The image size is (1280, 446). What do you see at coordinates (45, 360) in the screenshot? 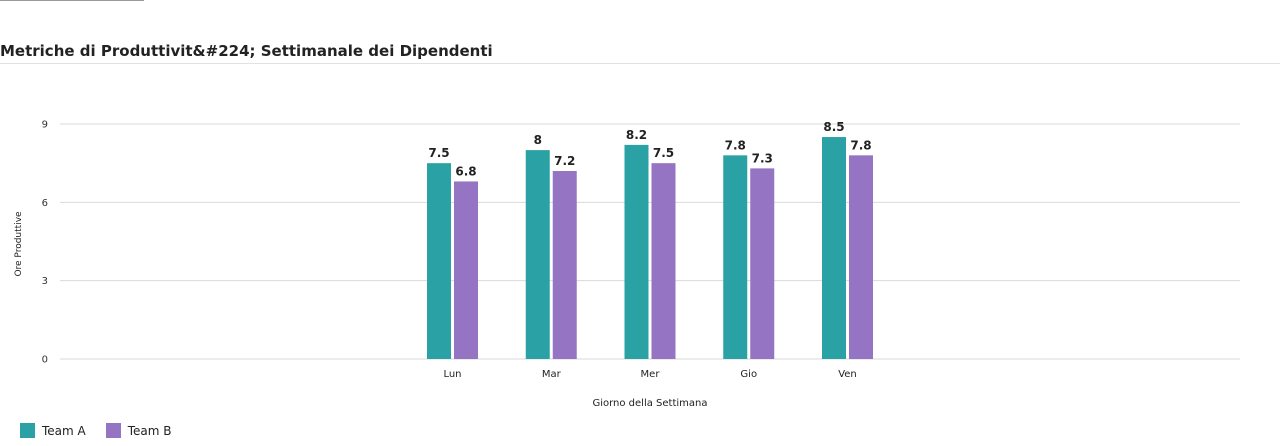
I see `y-tick-label: 0` at bounding box center [45, 360].